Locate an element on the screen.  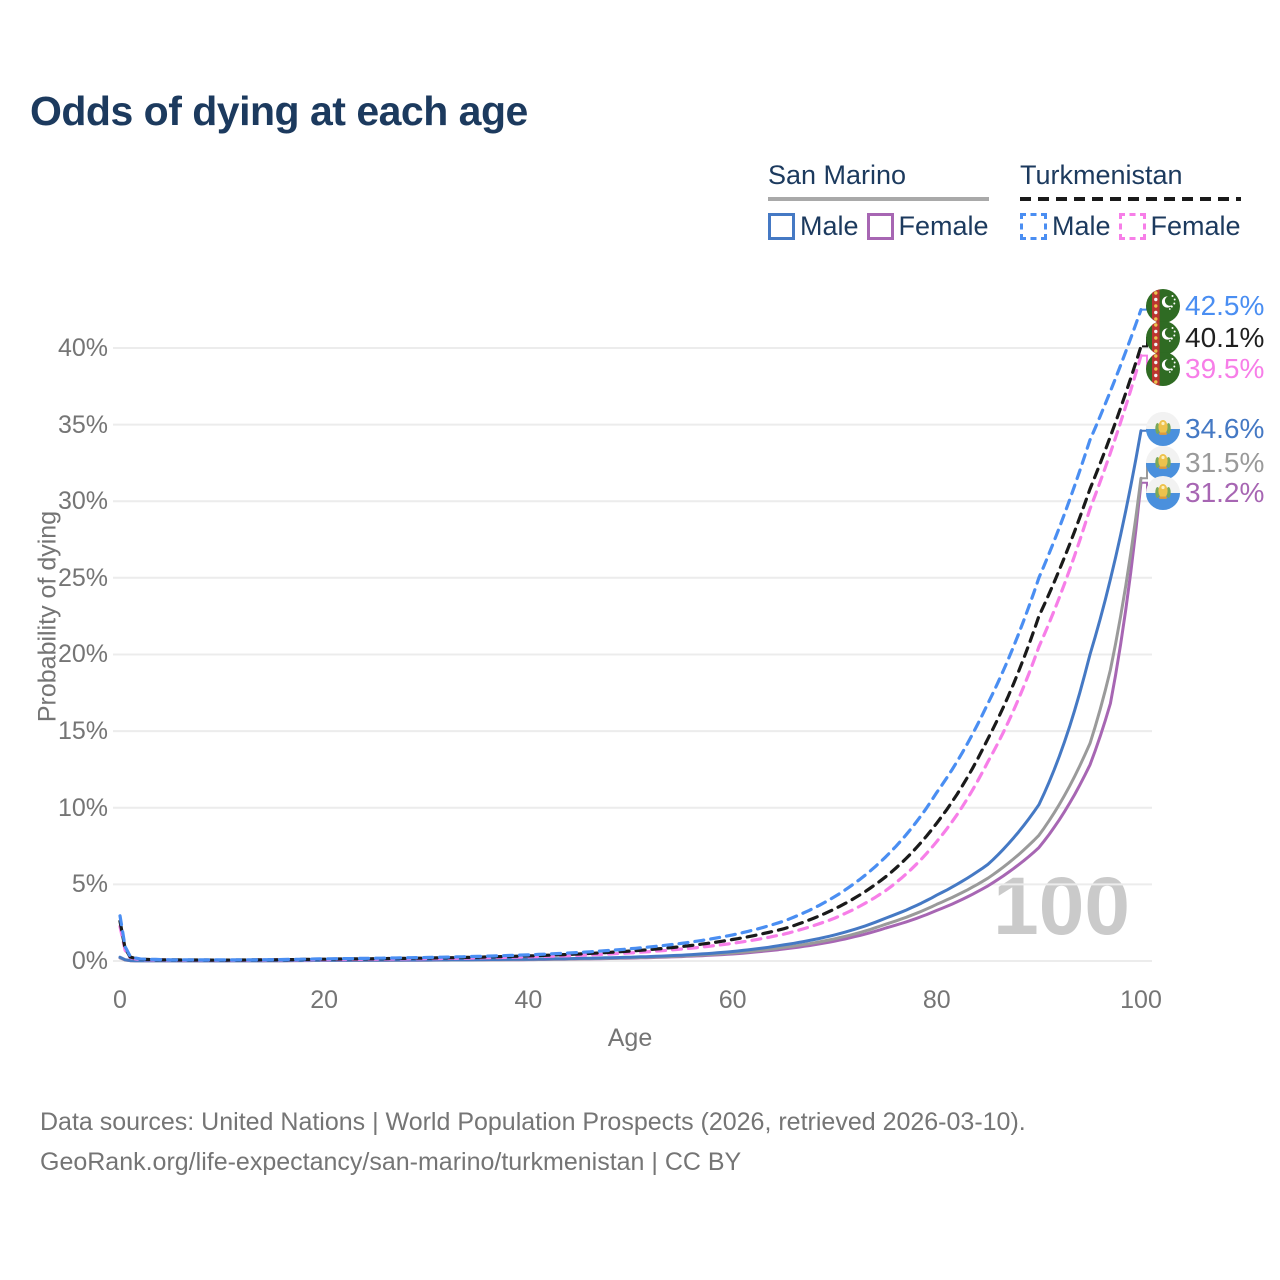
legend-item-turkmenistan-male: Male is located at coordinates (1065, 226).